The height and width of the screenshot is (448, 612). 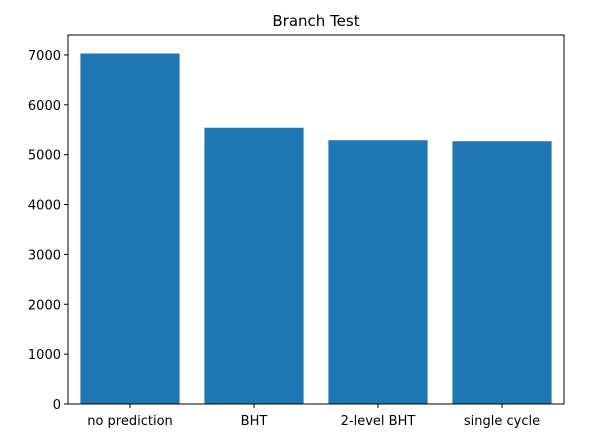 What do you see at coordinates (130, 228) in the screenshot?
I see `bar-no-prediction` at bounding box center [130, 228].